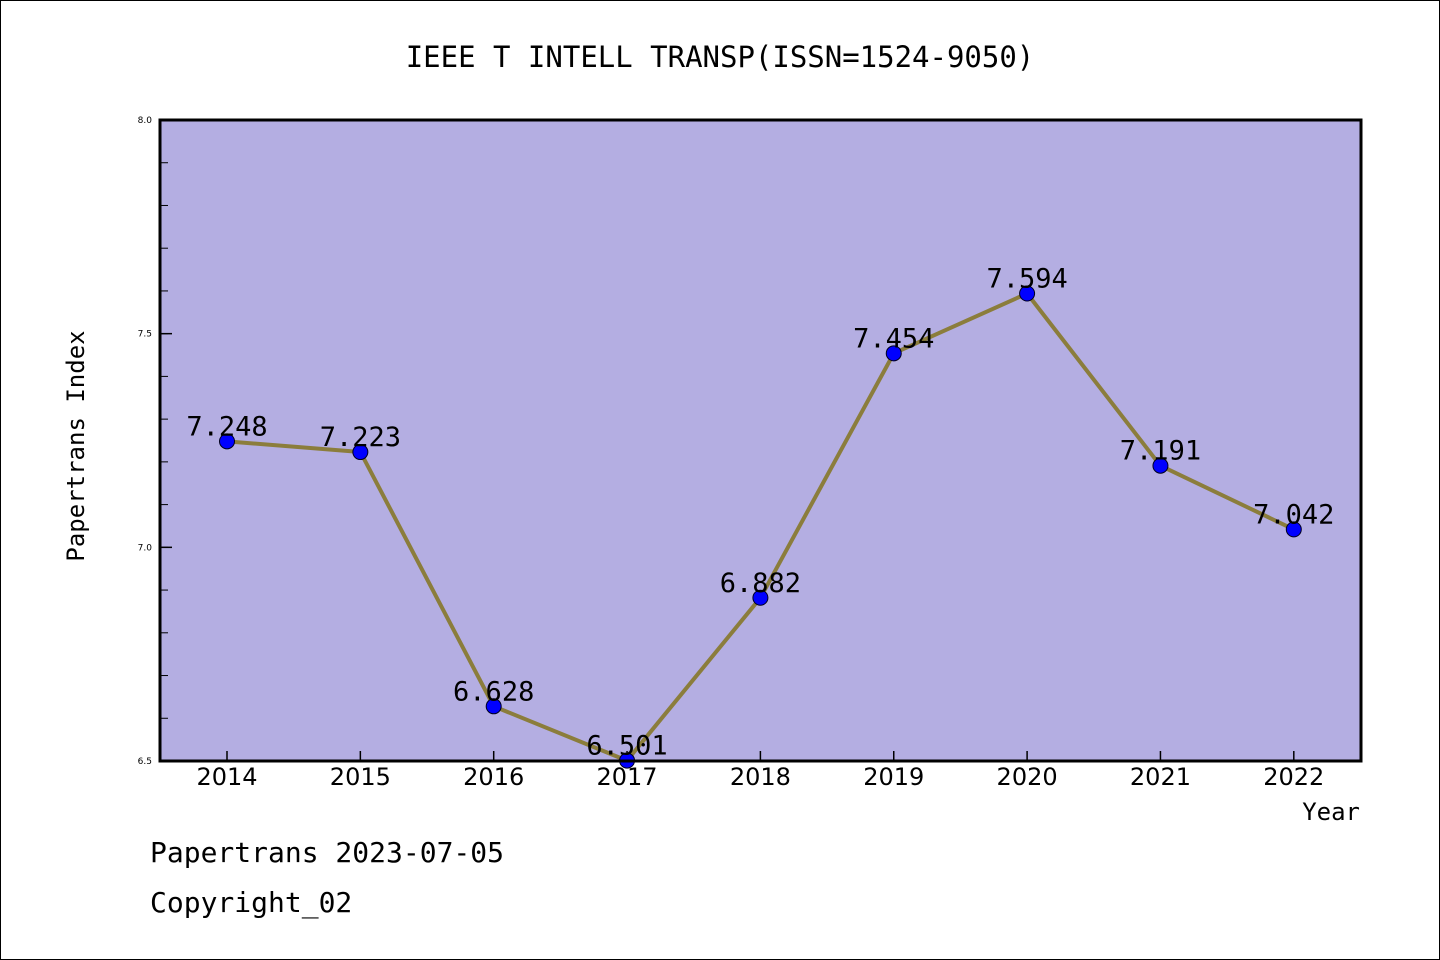  I want to click on data-label: 7.191, so click(1160, 451).